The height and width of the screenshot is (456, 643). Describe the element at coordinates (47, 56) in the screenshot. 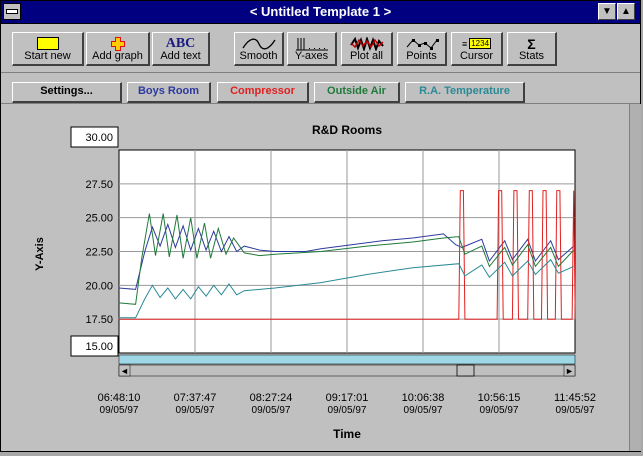

I see `start-new-label: Start new` at that location.